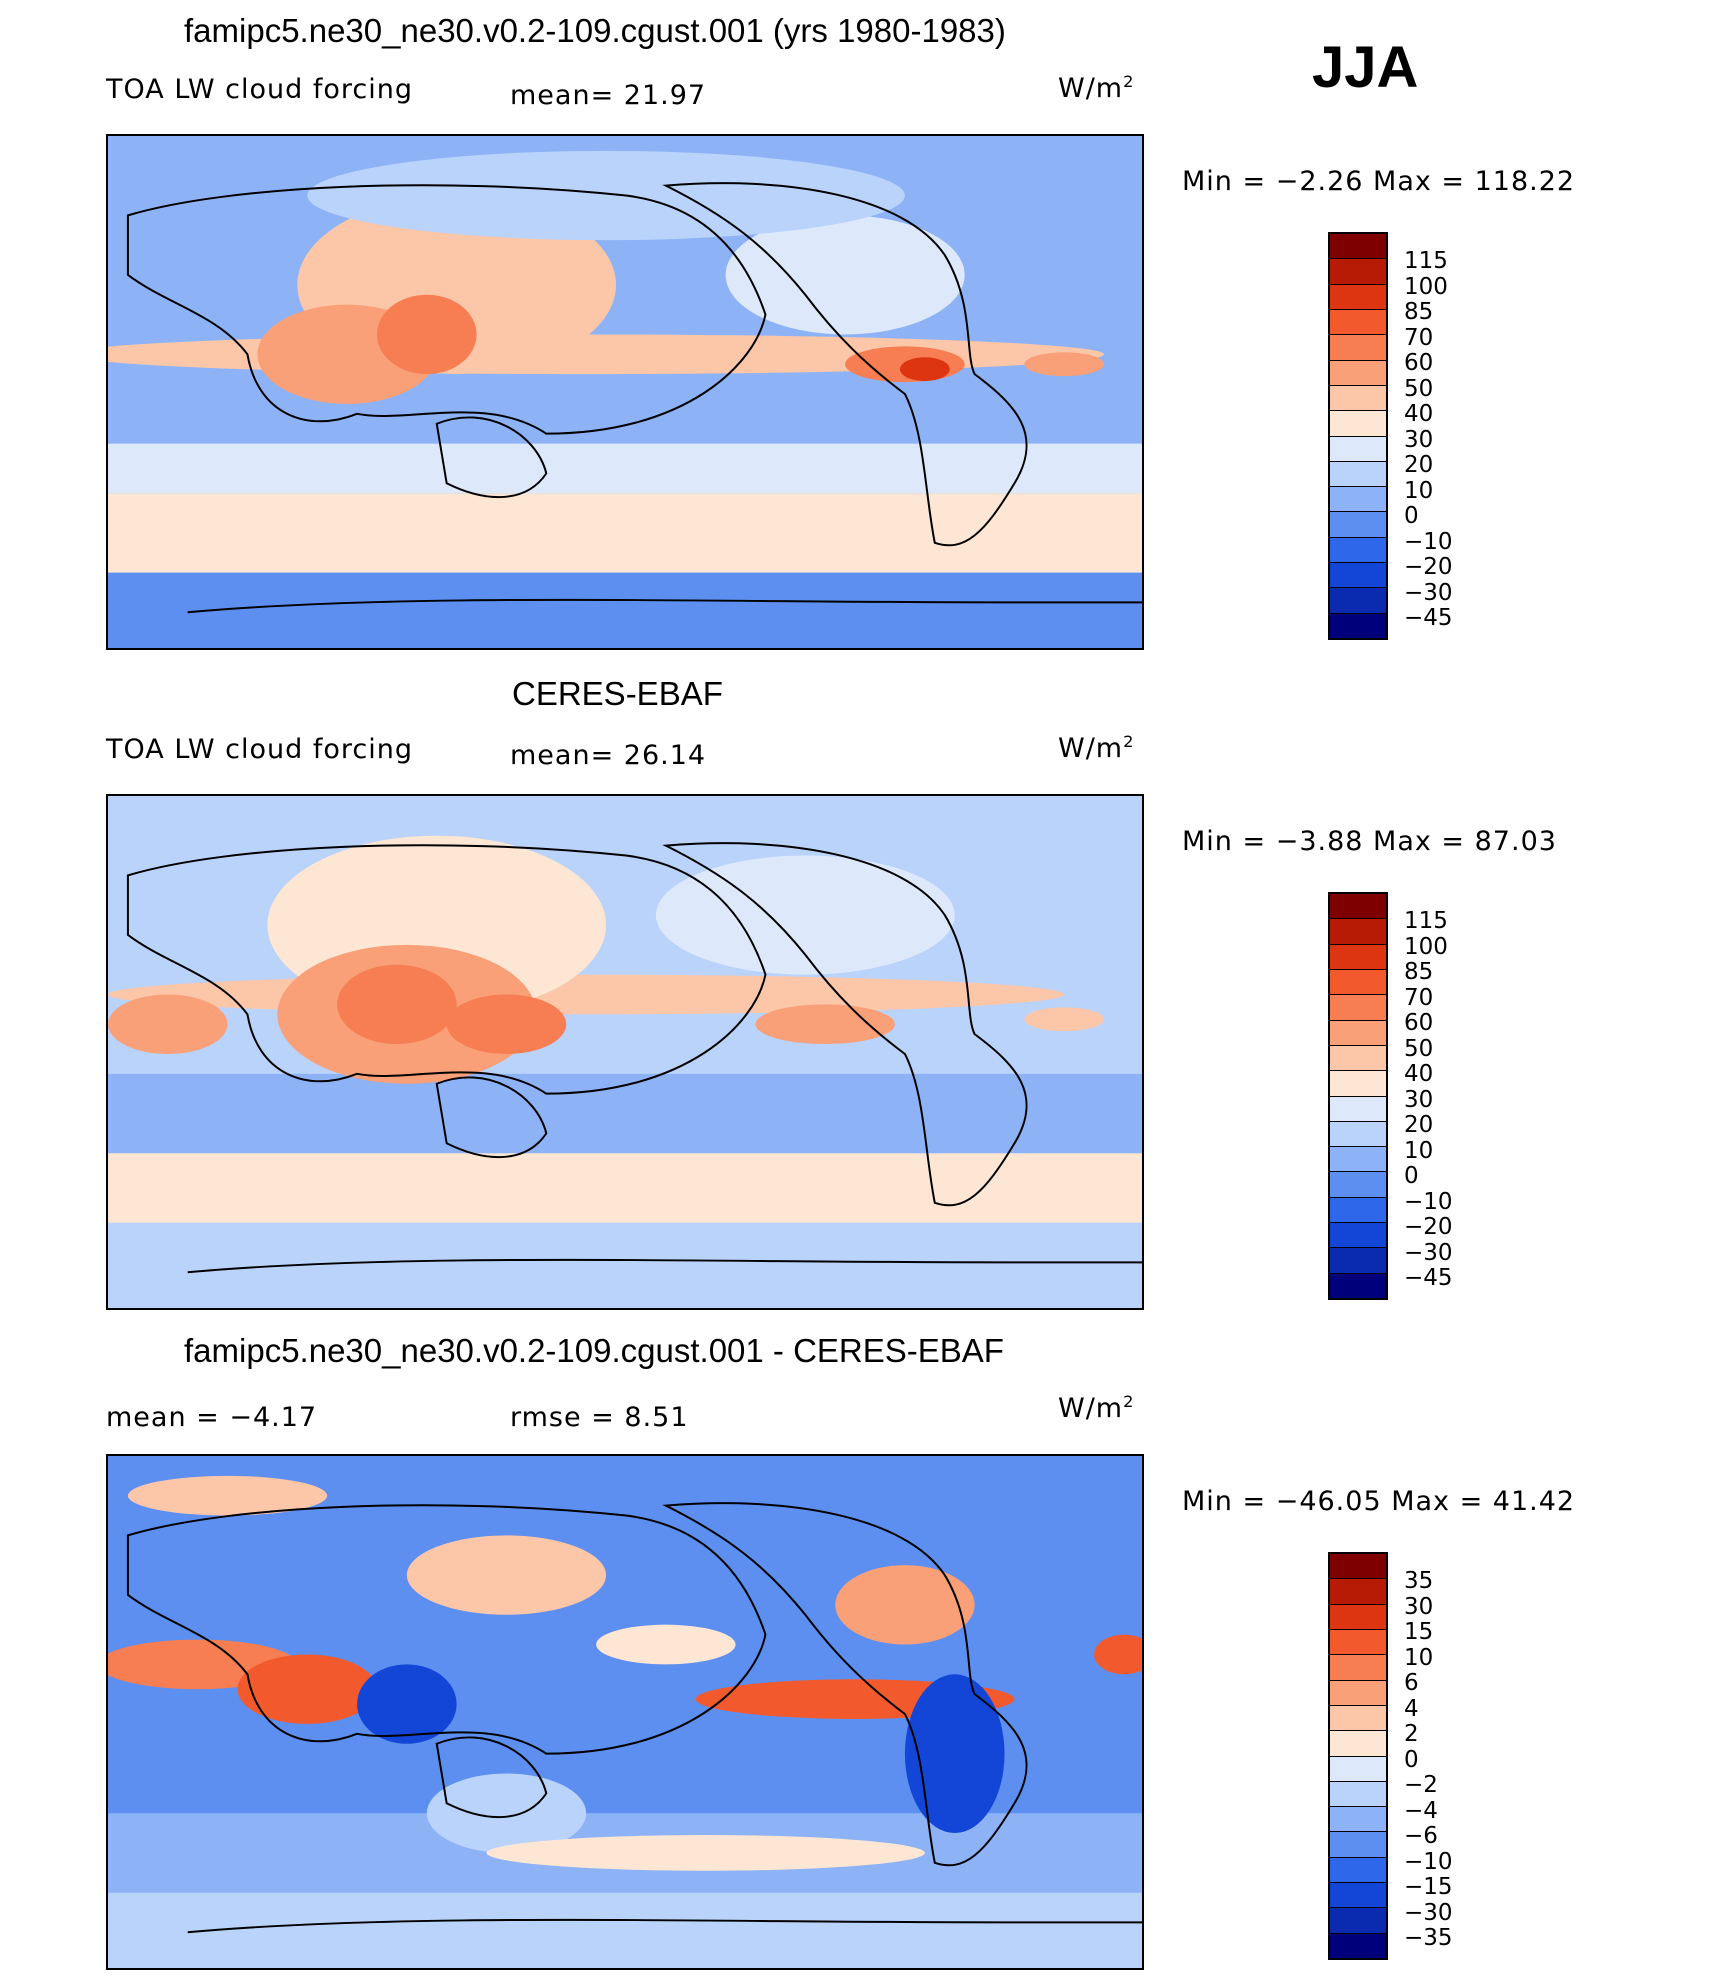  What do you see at coordinates (1421, 1836) in the screenshot?
I see `colorbar-label: −6` at bounding box center [1421, 1836].